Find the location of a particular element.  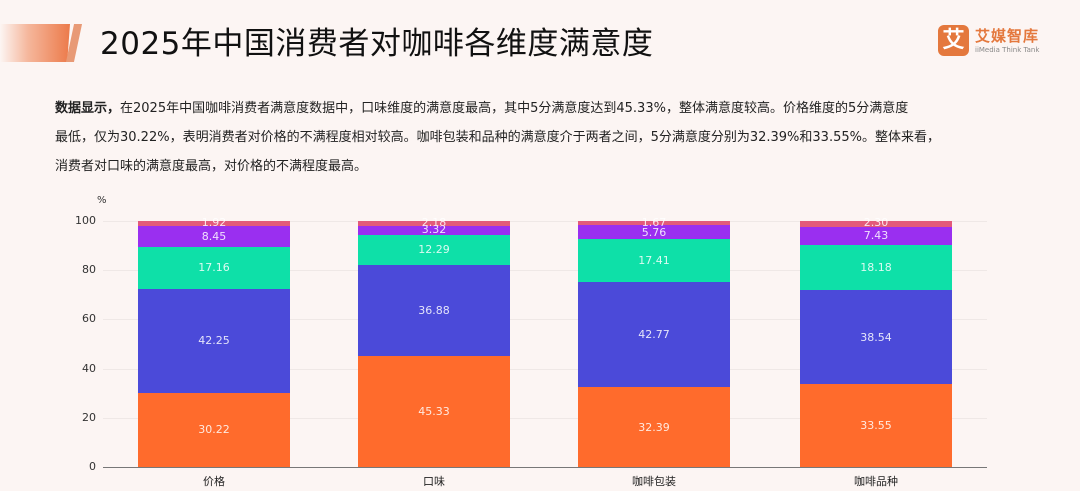

bar-segment: 30.22 is located at coordinates (214, 429).